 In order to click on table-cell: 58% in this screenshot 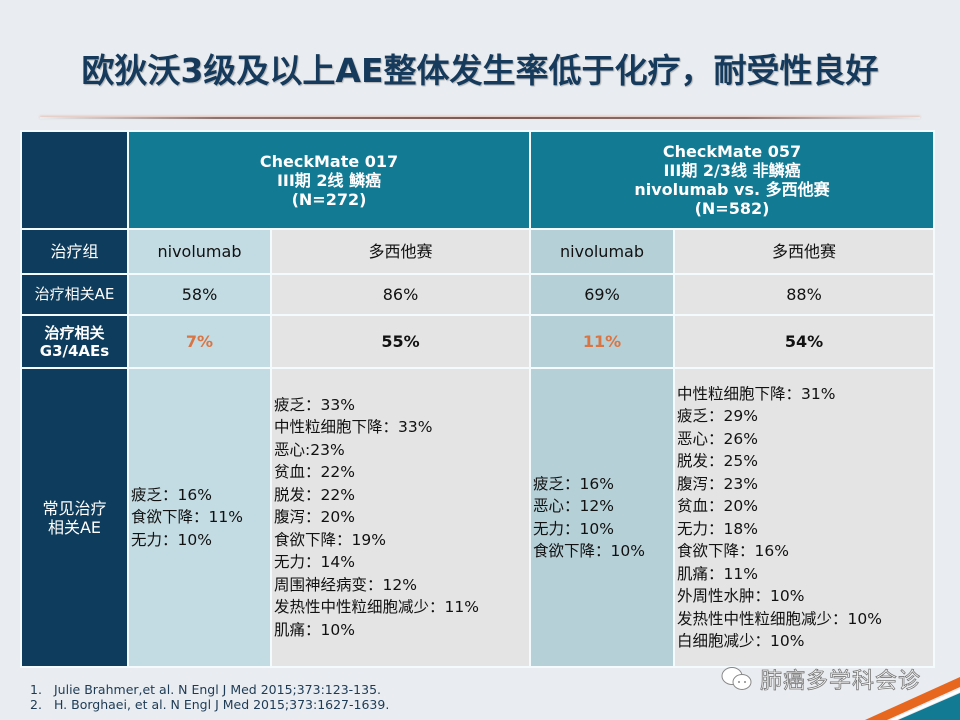, I will do `click(199, 294)`.